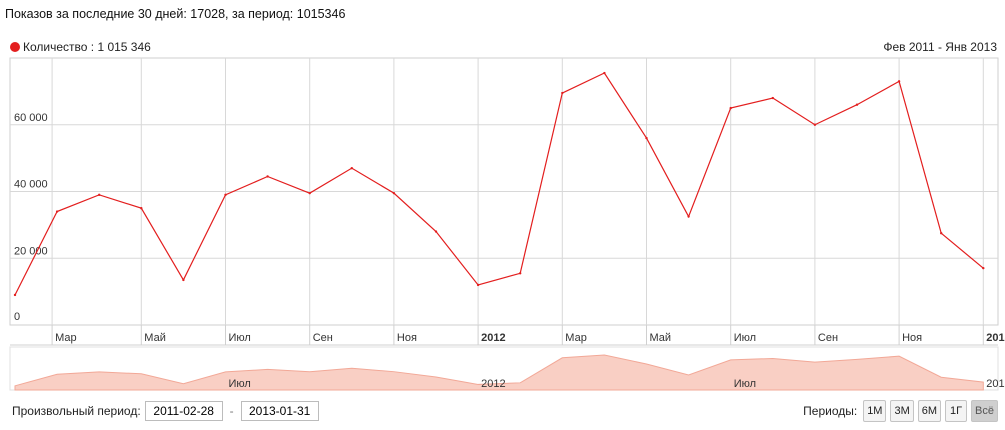 Image resolution: width=1005 pixels, height=430 pixels. Describe the element at coordinates (15, 47) in the screenshot. I see `legend-marker` at that location.